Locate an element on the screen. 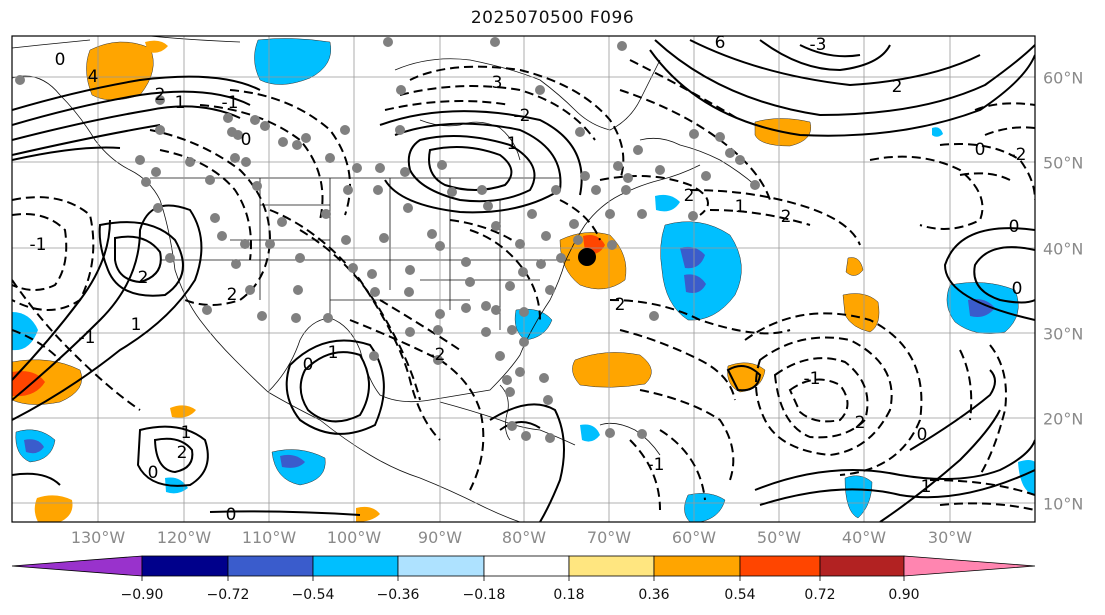  lat-label: 10°N is located at coordinates (1063, 504).